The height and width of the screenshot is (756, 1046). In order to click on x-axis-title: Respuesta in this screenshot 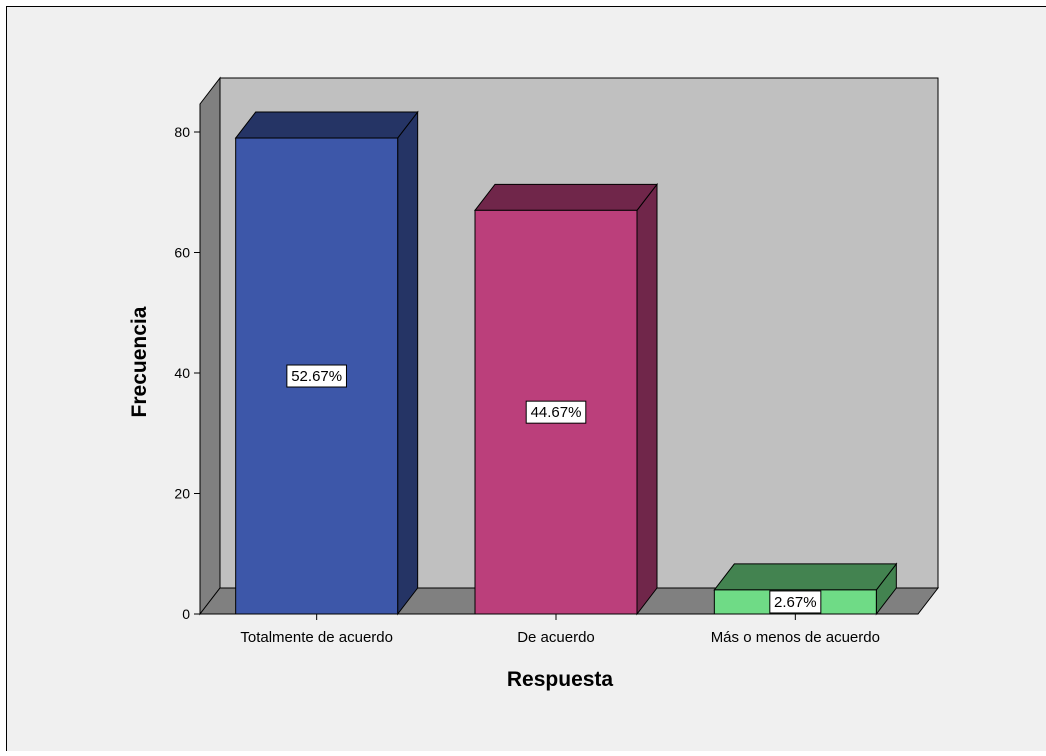, I will do `click(560, 679)`.